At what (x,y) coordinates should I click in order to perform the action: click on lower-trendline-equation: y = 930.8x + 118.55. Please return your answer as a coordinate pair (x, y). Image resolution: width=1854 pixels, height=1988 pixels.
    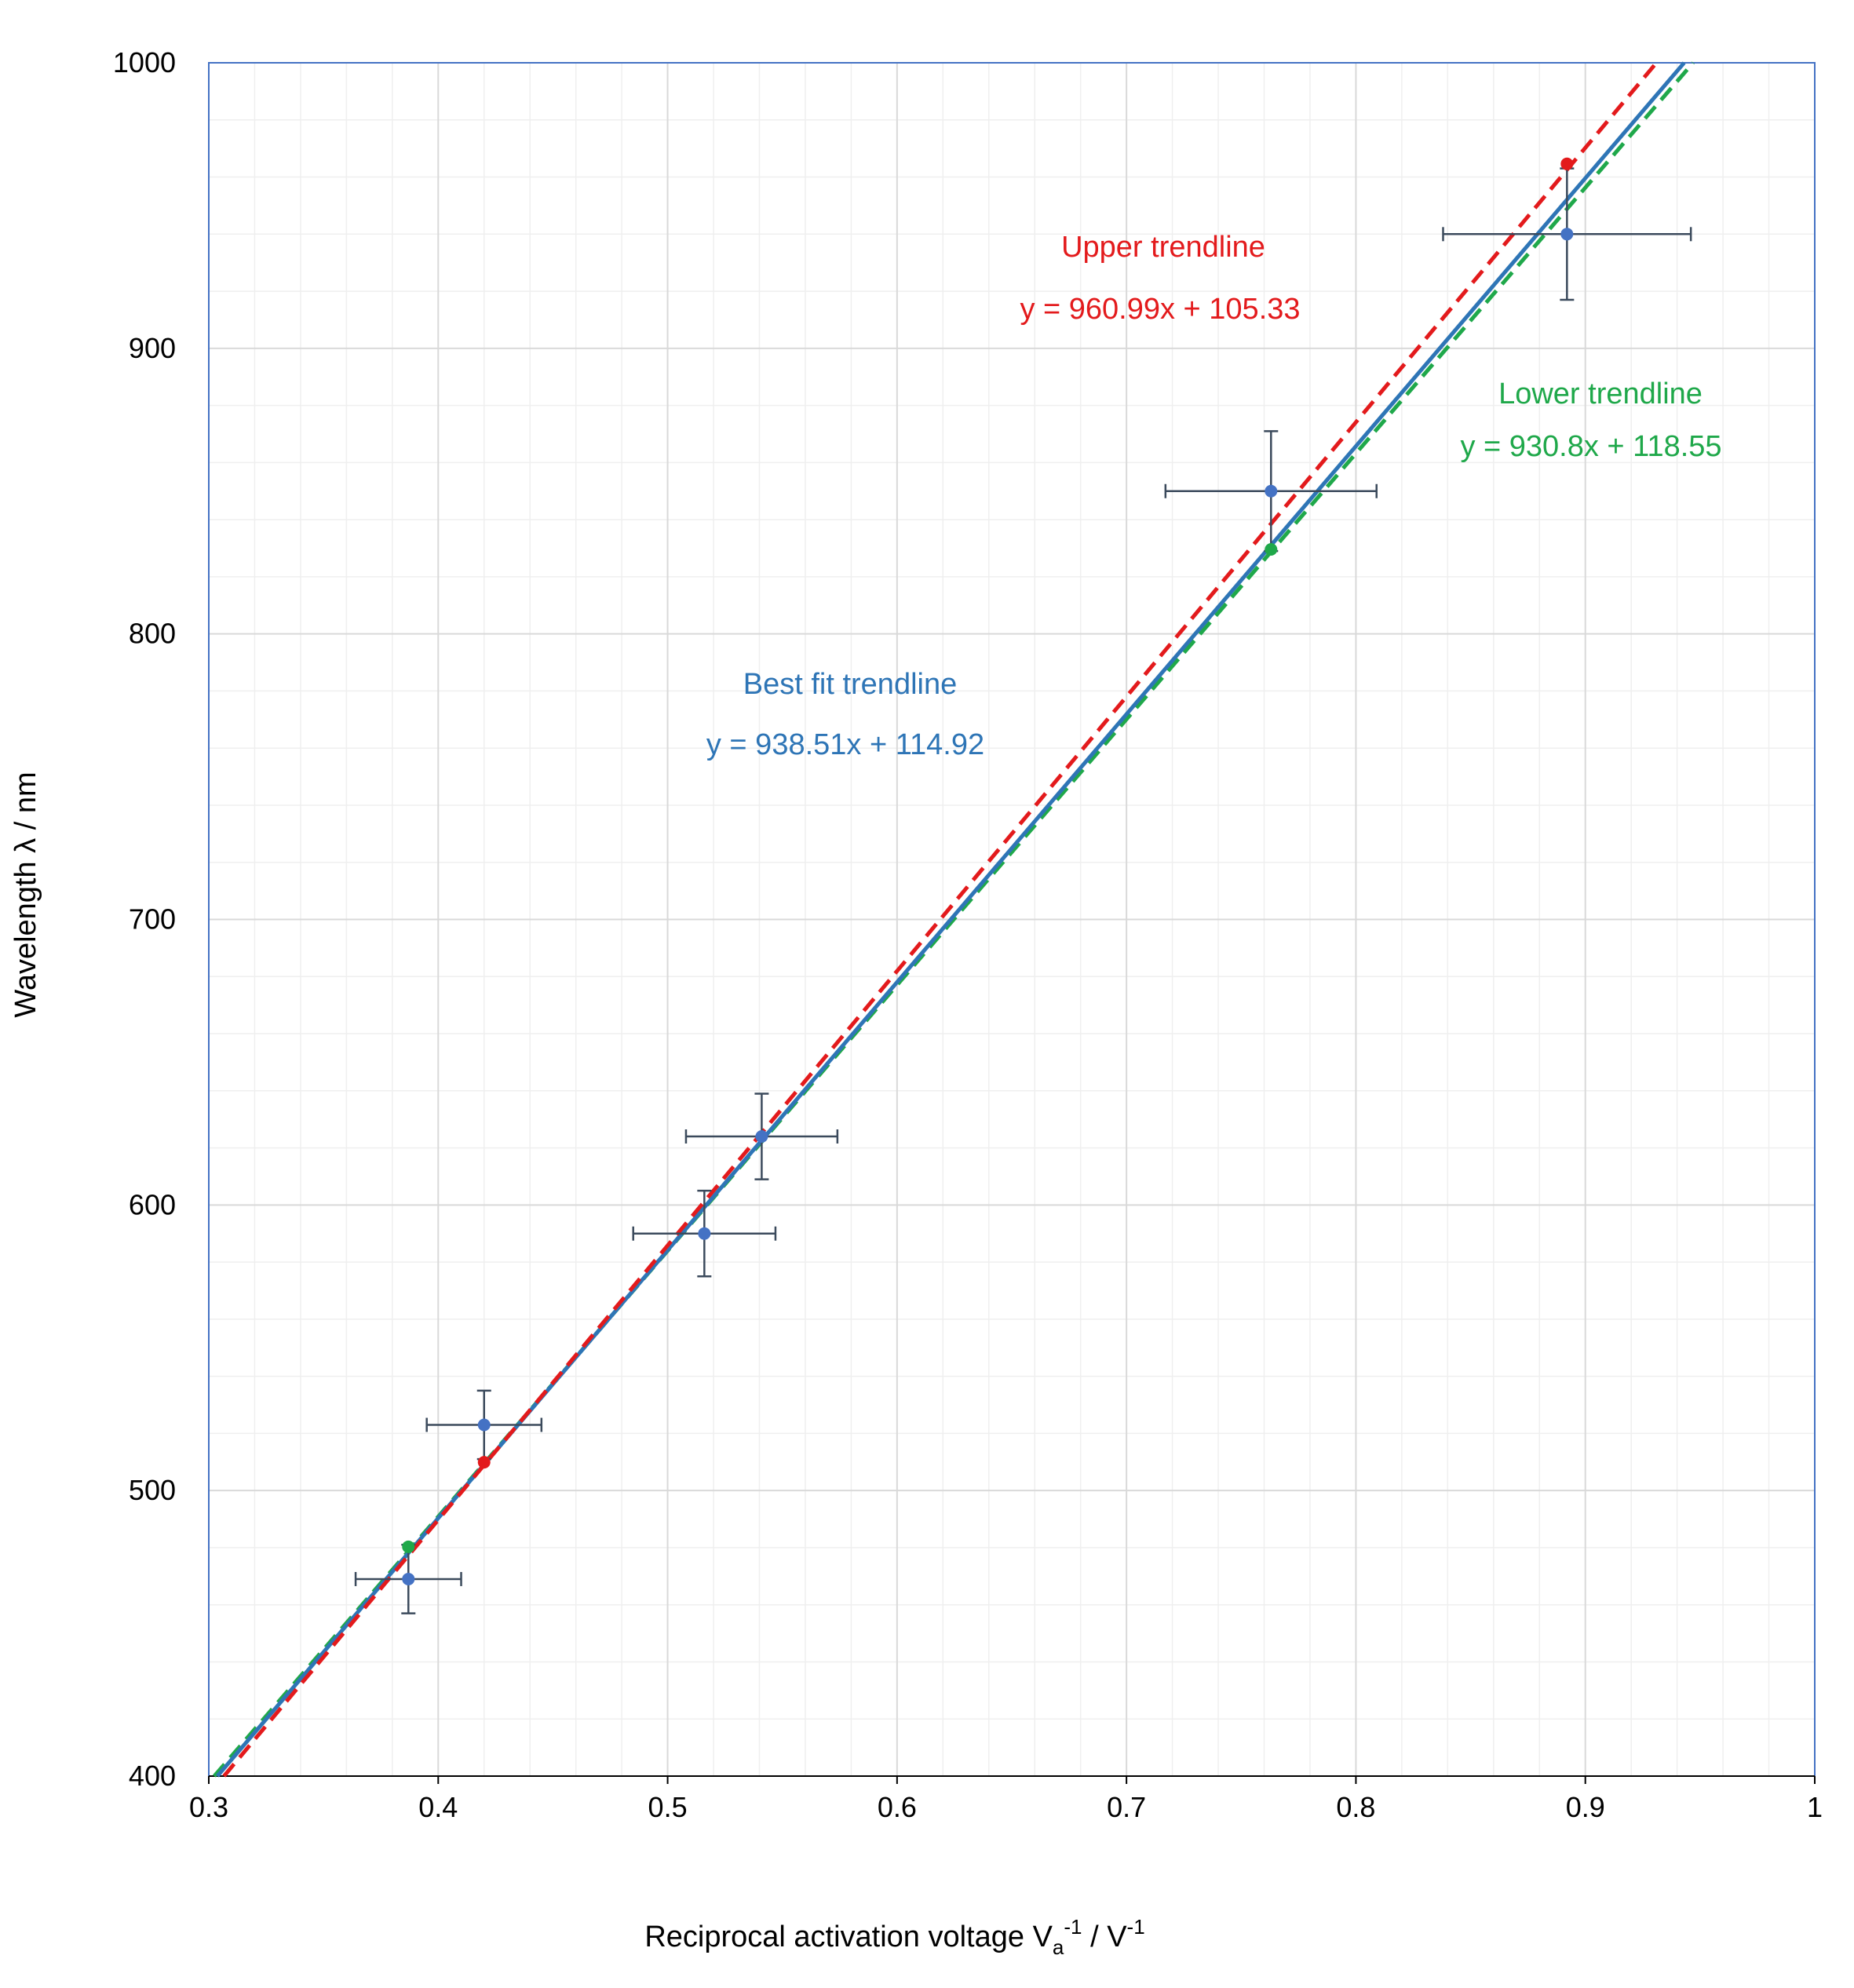
    Looking at the image, I should click on (1590, 446).